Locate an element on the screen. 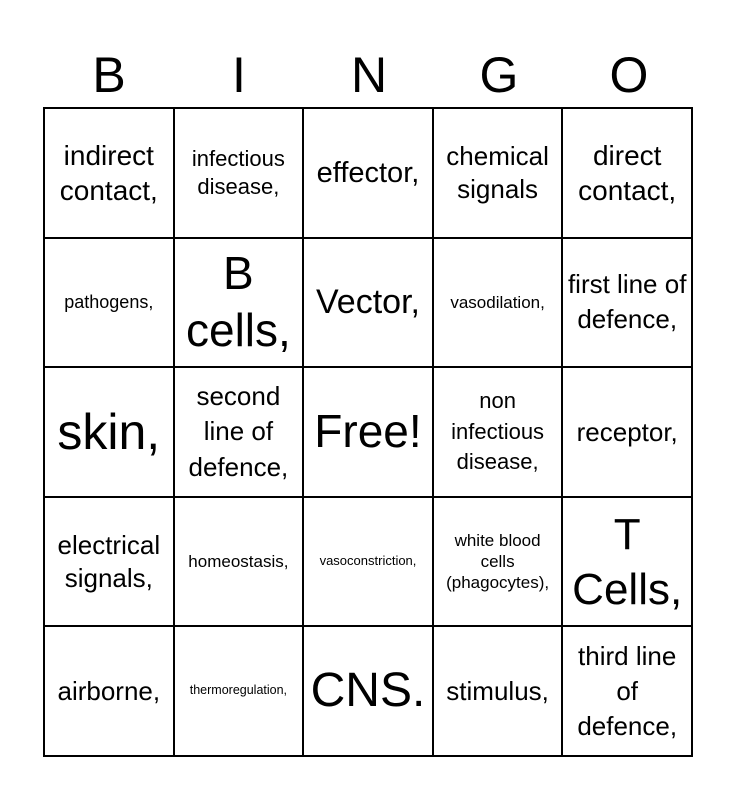  header-letter-n: N is located at coordinates (369, 75).